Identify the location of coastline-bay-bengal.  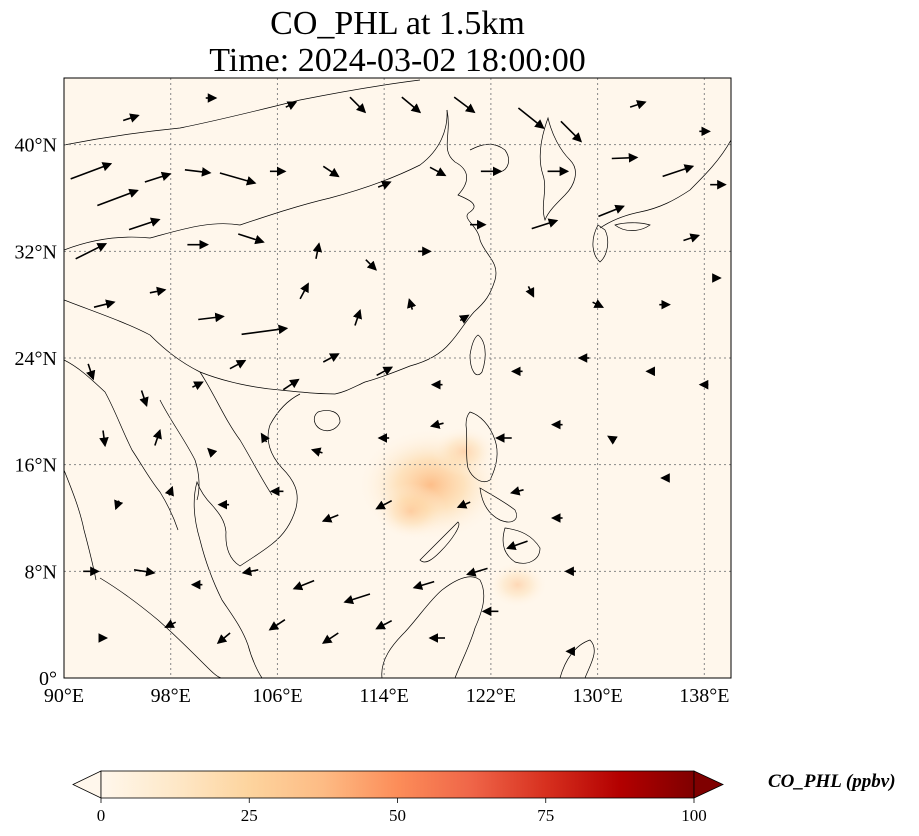
(80, 525).